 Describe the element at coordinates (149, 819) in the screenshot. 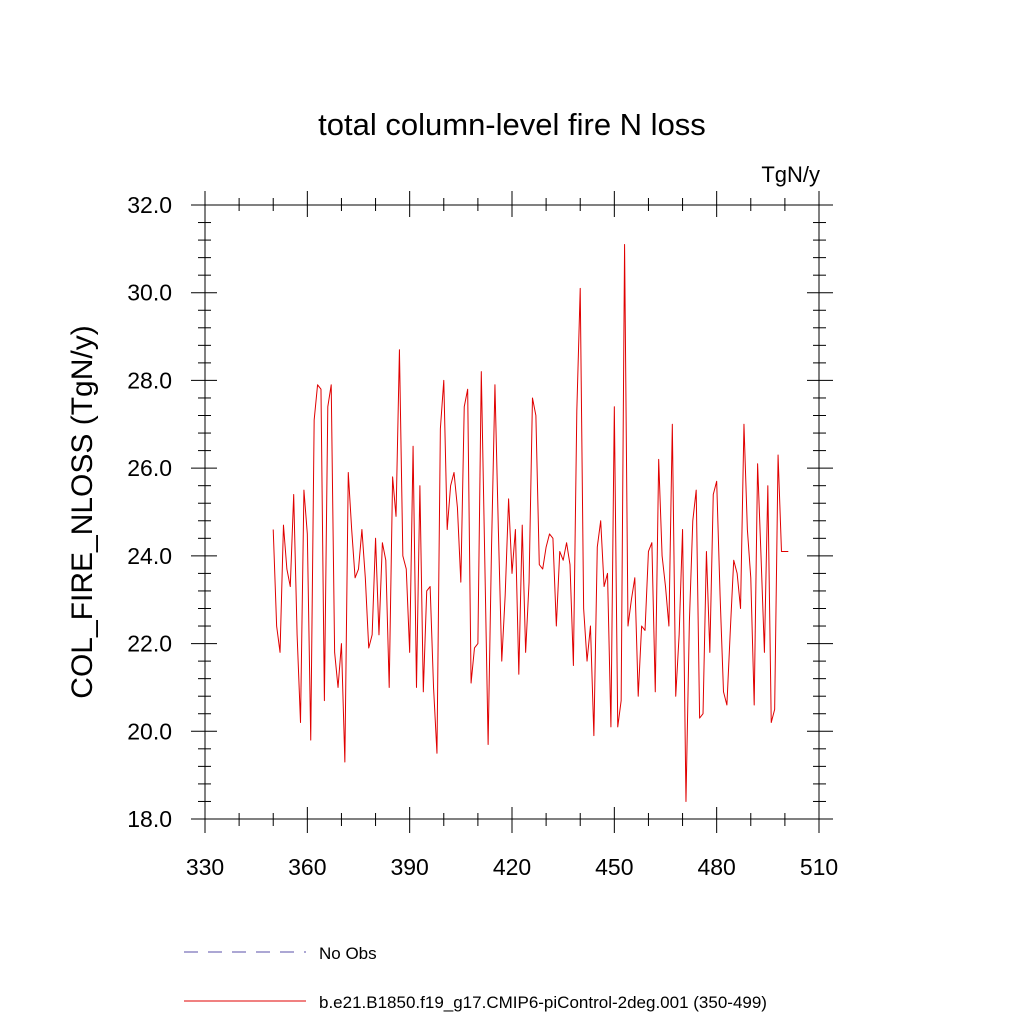

I see `y-tick-label: 18.0` at that location.